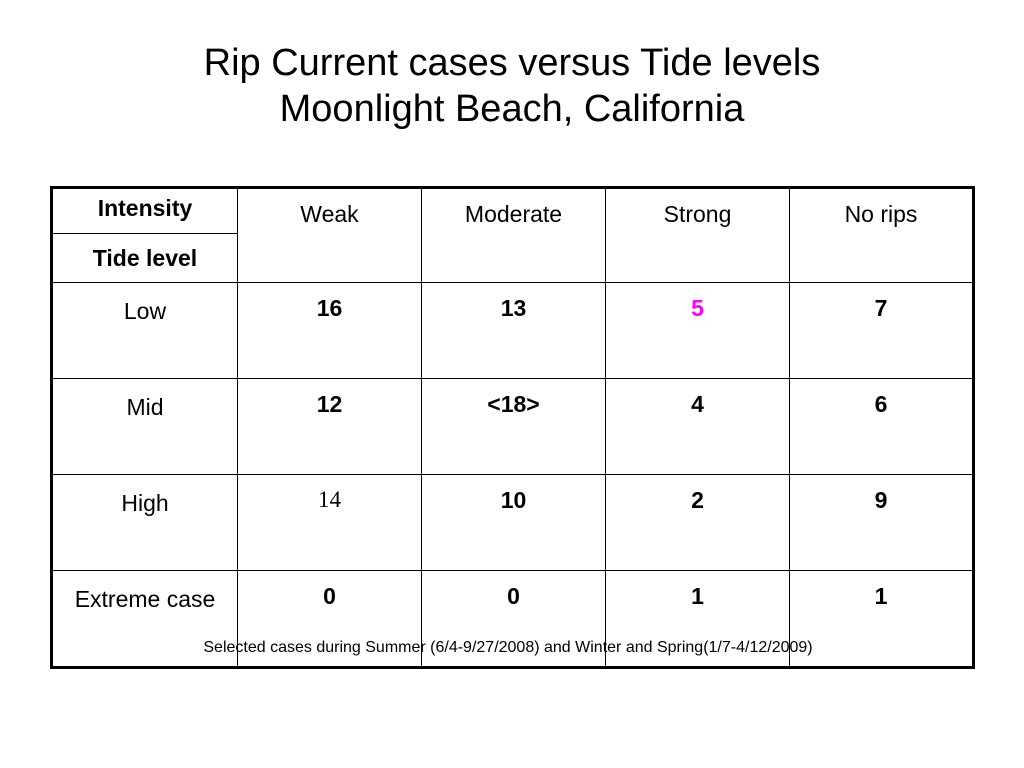  I want to click on corner-tide-level-label: Tide level, so click(144, 258).